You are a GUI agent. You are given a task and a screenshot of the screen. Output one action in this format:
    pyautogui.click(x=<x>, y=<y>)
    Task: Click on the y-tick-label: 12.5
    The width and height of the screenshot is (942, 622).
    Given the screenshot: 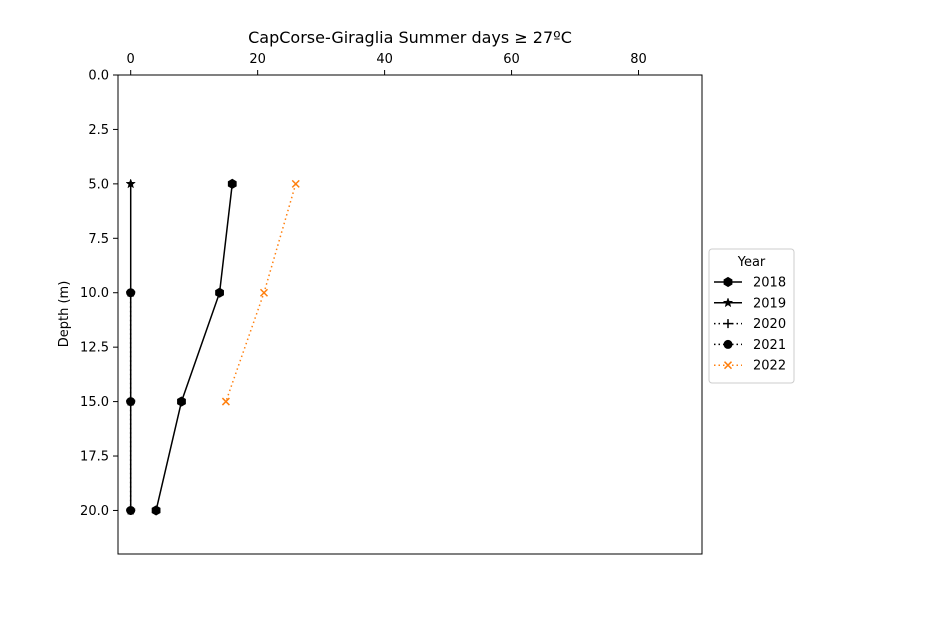 What is the action you would take?
    pyautogui.click(x=94, y=348)
    